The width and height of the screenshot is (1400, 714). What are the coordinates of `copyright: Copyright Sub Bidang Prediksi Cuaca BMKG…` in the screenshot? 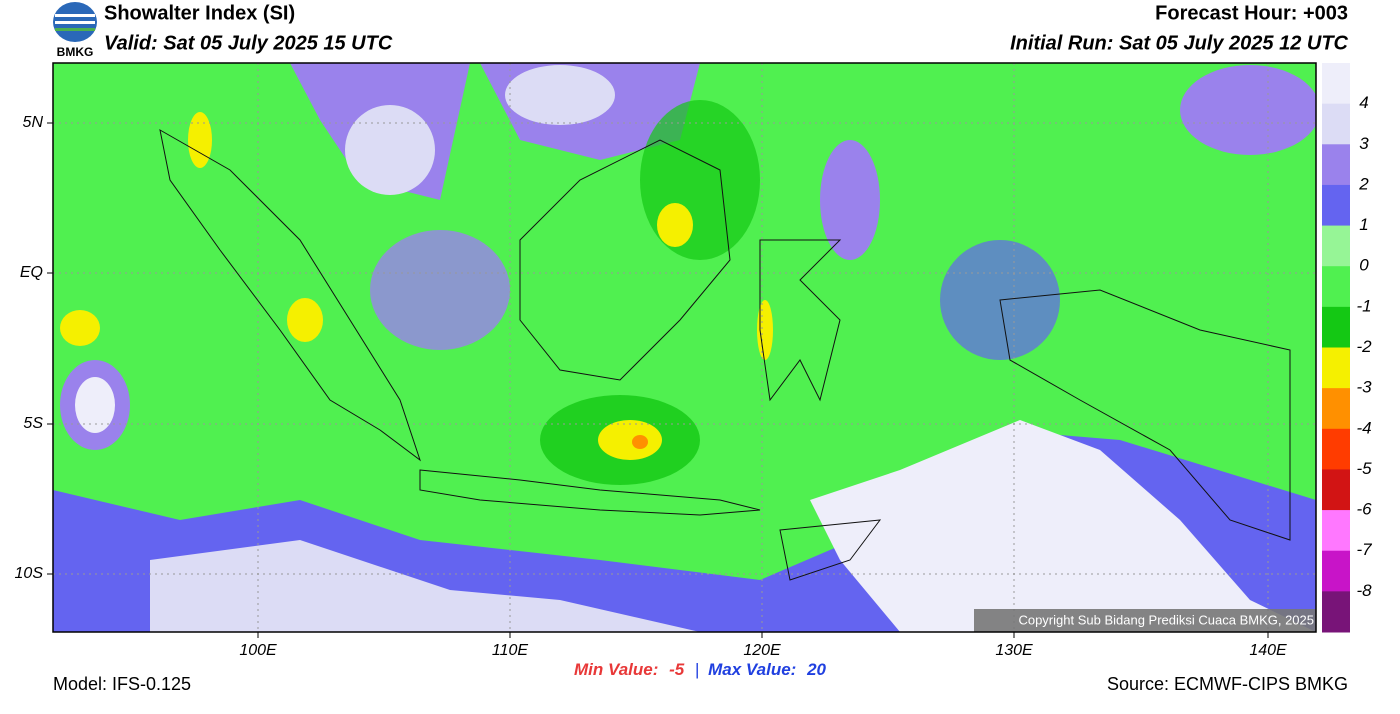 It's located at (1166, 619).